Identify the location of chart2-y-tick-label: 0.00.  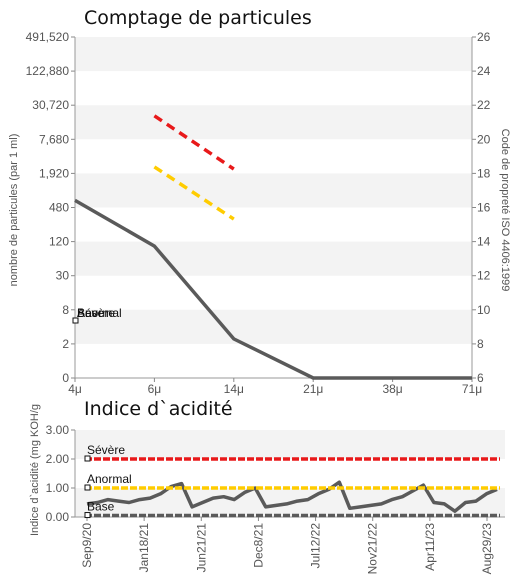
(58, 517).